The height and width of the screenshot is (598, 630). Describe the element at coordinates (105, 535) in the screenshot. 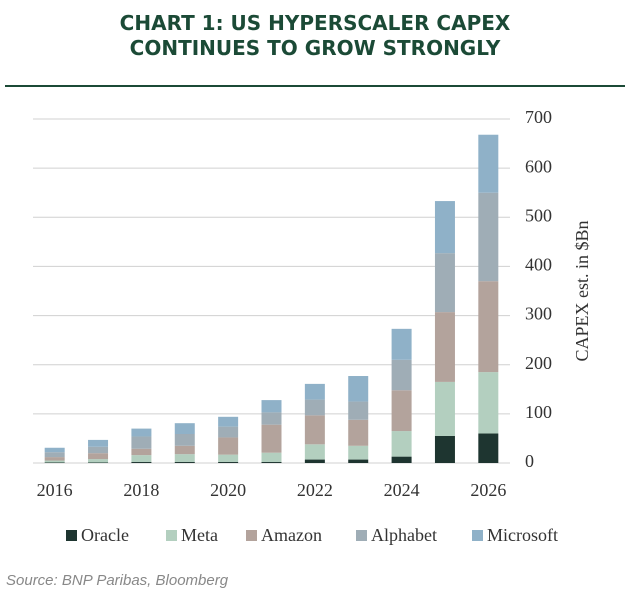

I see `legend-label: Oracle` at that location.